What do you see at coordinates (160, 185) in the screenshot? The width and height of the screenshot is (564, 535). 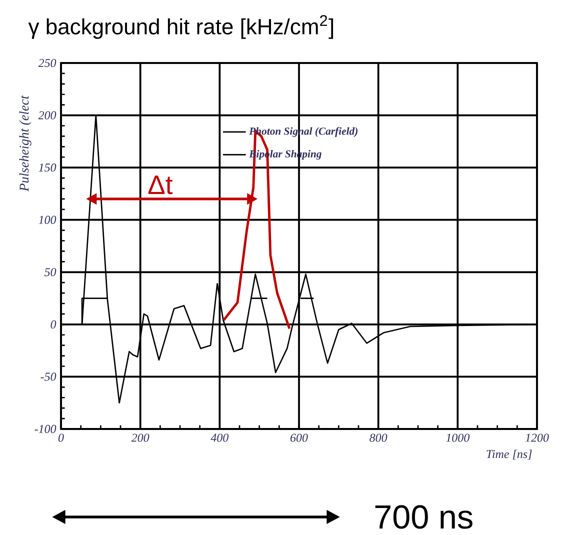 I see `annotation: Δt` at bounding box center [160, 185].